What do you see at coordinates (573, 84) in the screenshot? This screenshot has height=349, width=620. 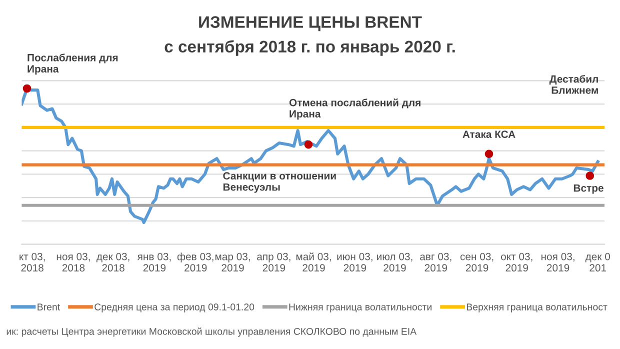 I see `annotation: Дестабил Ближнем` at bounding box center [573, 84].